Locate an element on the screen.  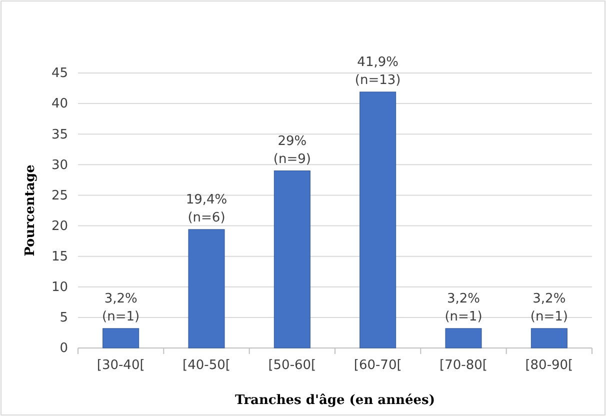
y-tick-label: 25 is located at coordinates (59, 196).